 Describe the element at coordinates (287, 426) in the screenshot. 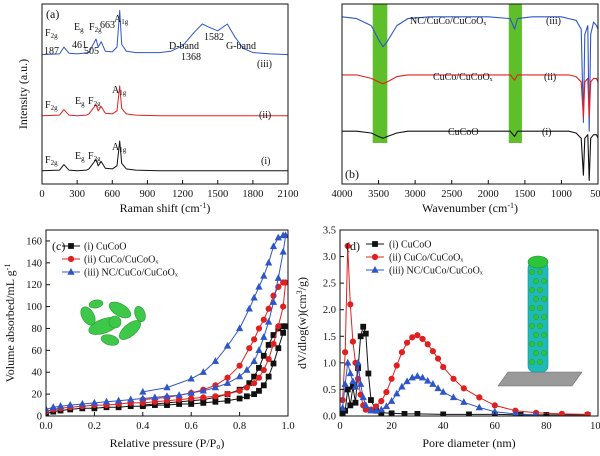

I see `x-tick-label: 1.0` at that location.